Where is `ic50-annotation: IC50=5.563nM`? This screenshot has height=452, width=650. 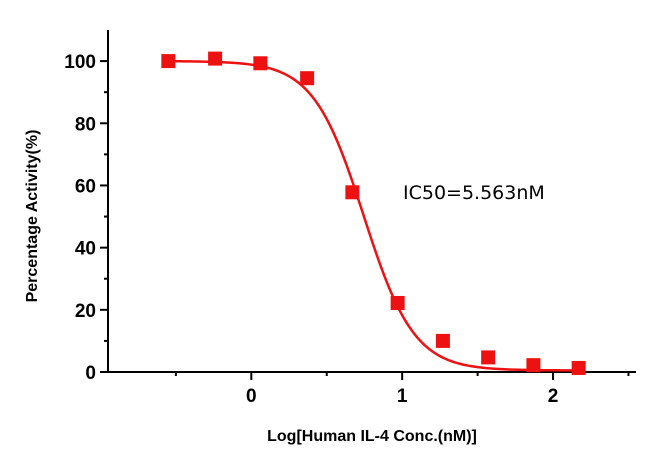 ic50-annotation: IC50=5.563nM is located at coordinates (474, 193).